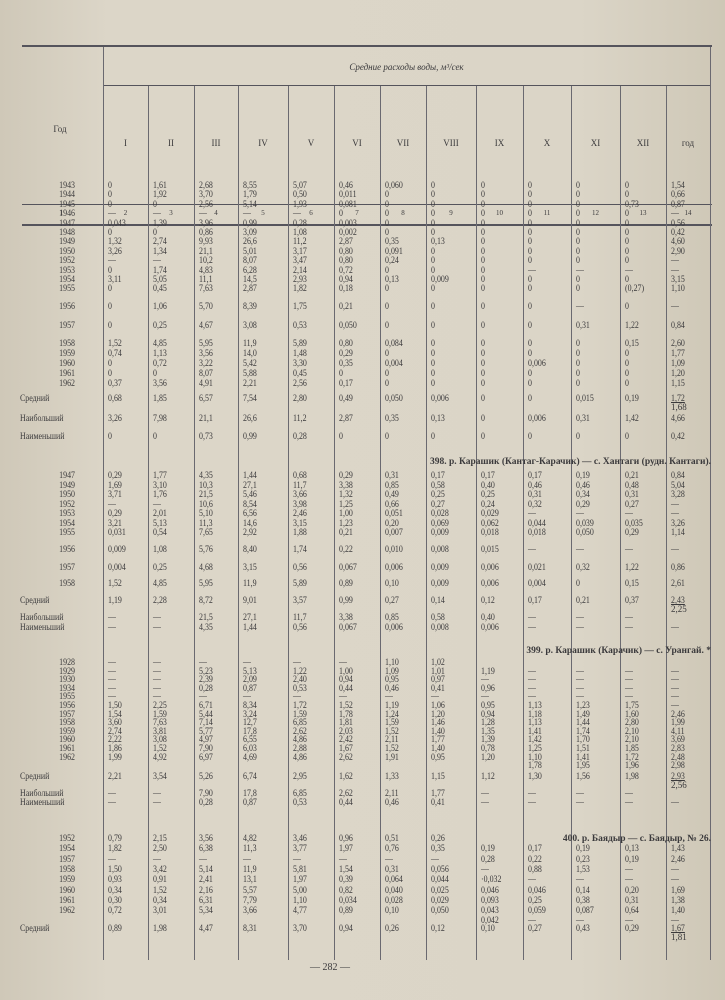 This screenshot has width=725, height=1000. Describe the element at coordinates (160, 838) in the screenshot. I see `table-cell: 2,15` at that location.